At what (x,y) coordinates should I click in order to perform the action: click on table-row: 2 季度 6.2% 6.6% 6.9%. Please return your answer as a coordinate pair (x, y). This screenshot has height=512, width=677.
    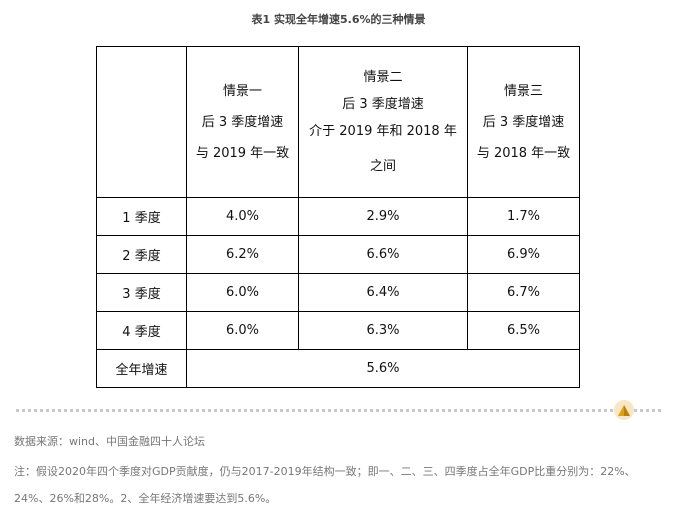
    Looking at the image, I should click on (338, 254).